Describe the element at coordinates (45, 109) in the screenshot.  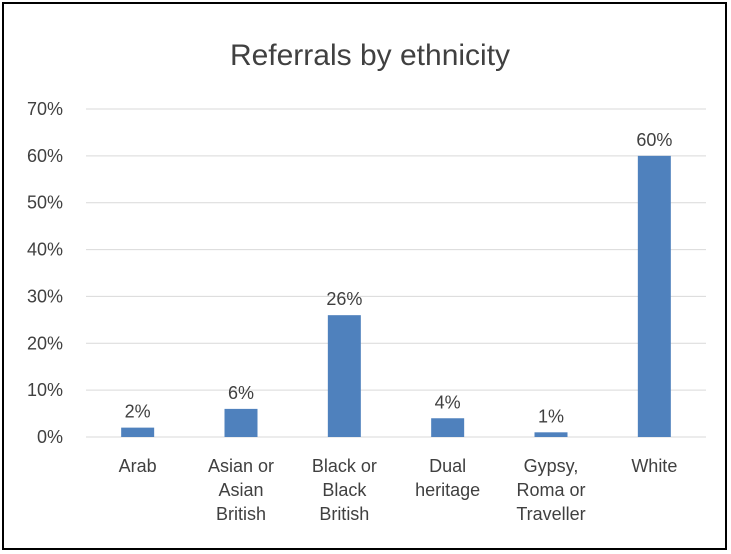
I see `y-tick-label: 70%` at that location.